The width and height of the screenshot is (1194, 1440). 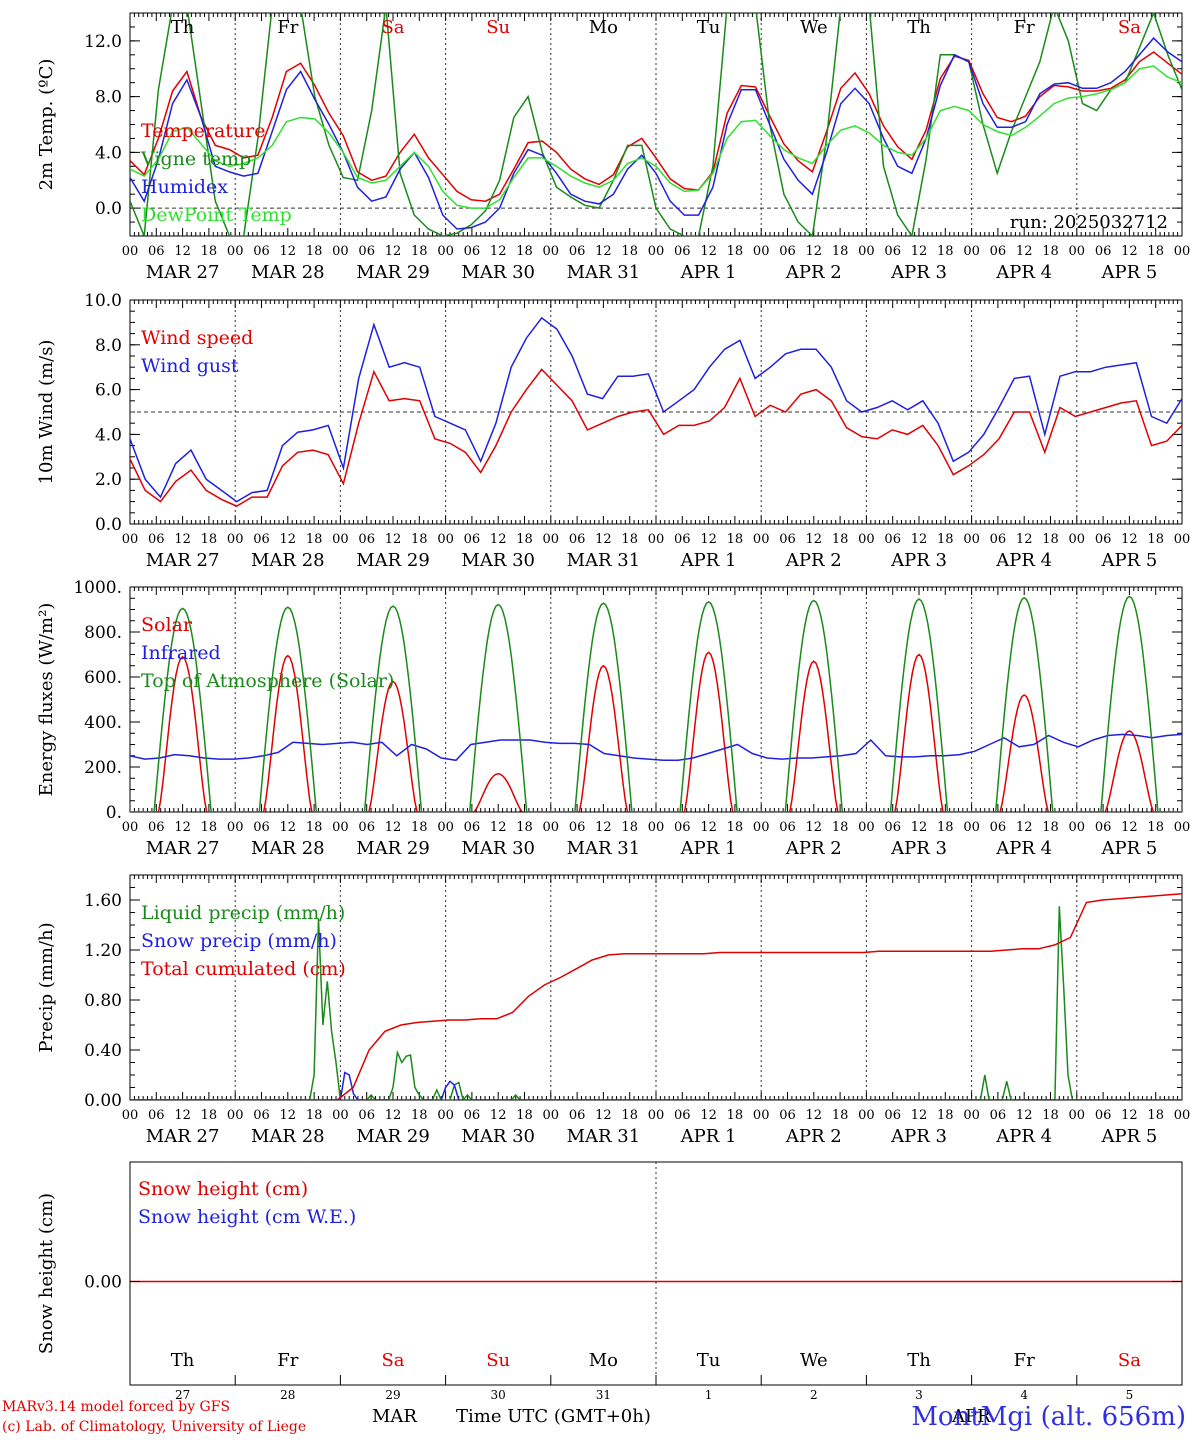 I want to click on series-line-dewpoint-temp, so click(x=656, y=137).